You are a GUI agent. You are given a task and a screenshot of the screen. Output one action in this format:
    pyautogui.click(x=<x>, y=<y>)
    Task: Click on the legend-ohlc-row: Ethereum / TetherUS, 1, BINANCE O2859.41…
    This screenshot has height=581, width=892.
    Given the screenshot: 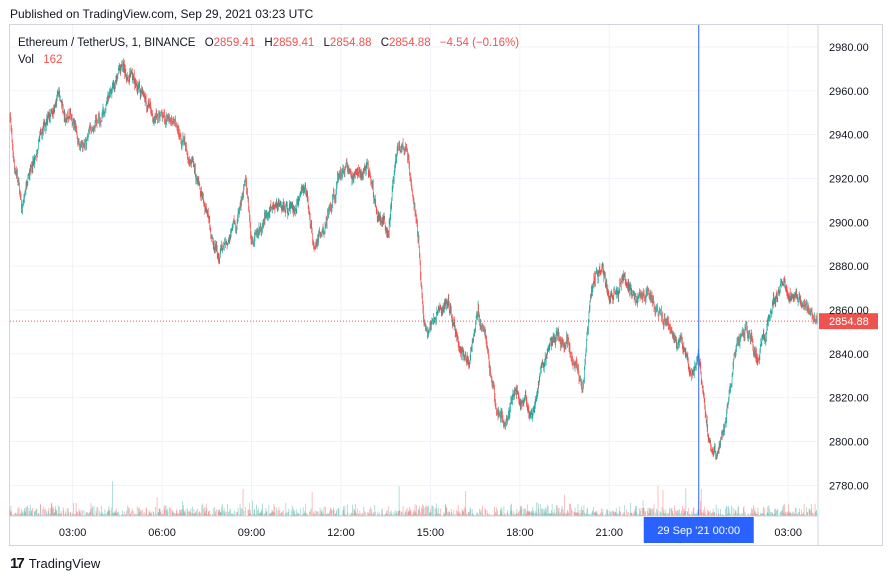 What is the action you would take?
    pyautogui.click(x=268, y=43)
    